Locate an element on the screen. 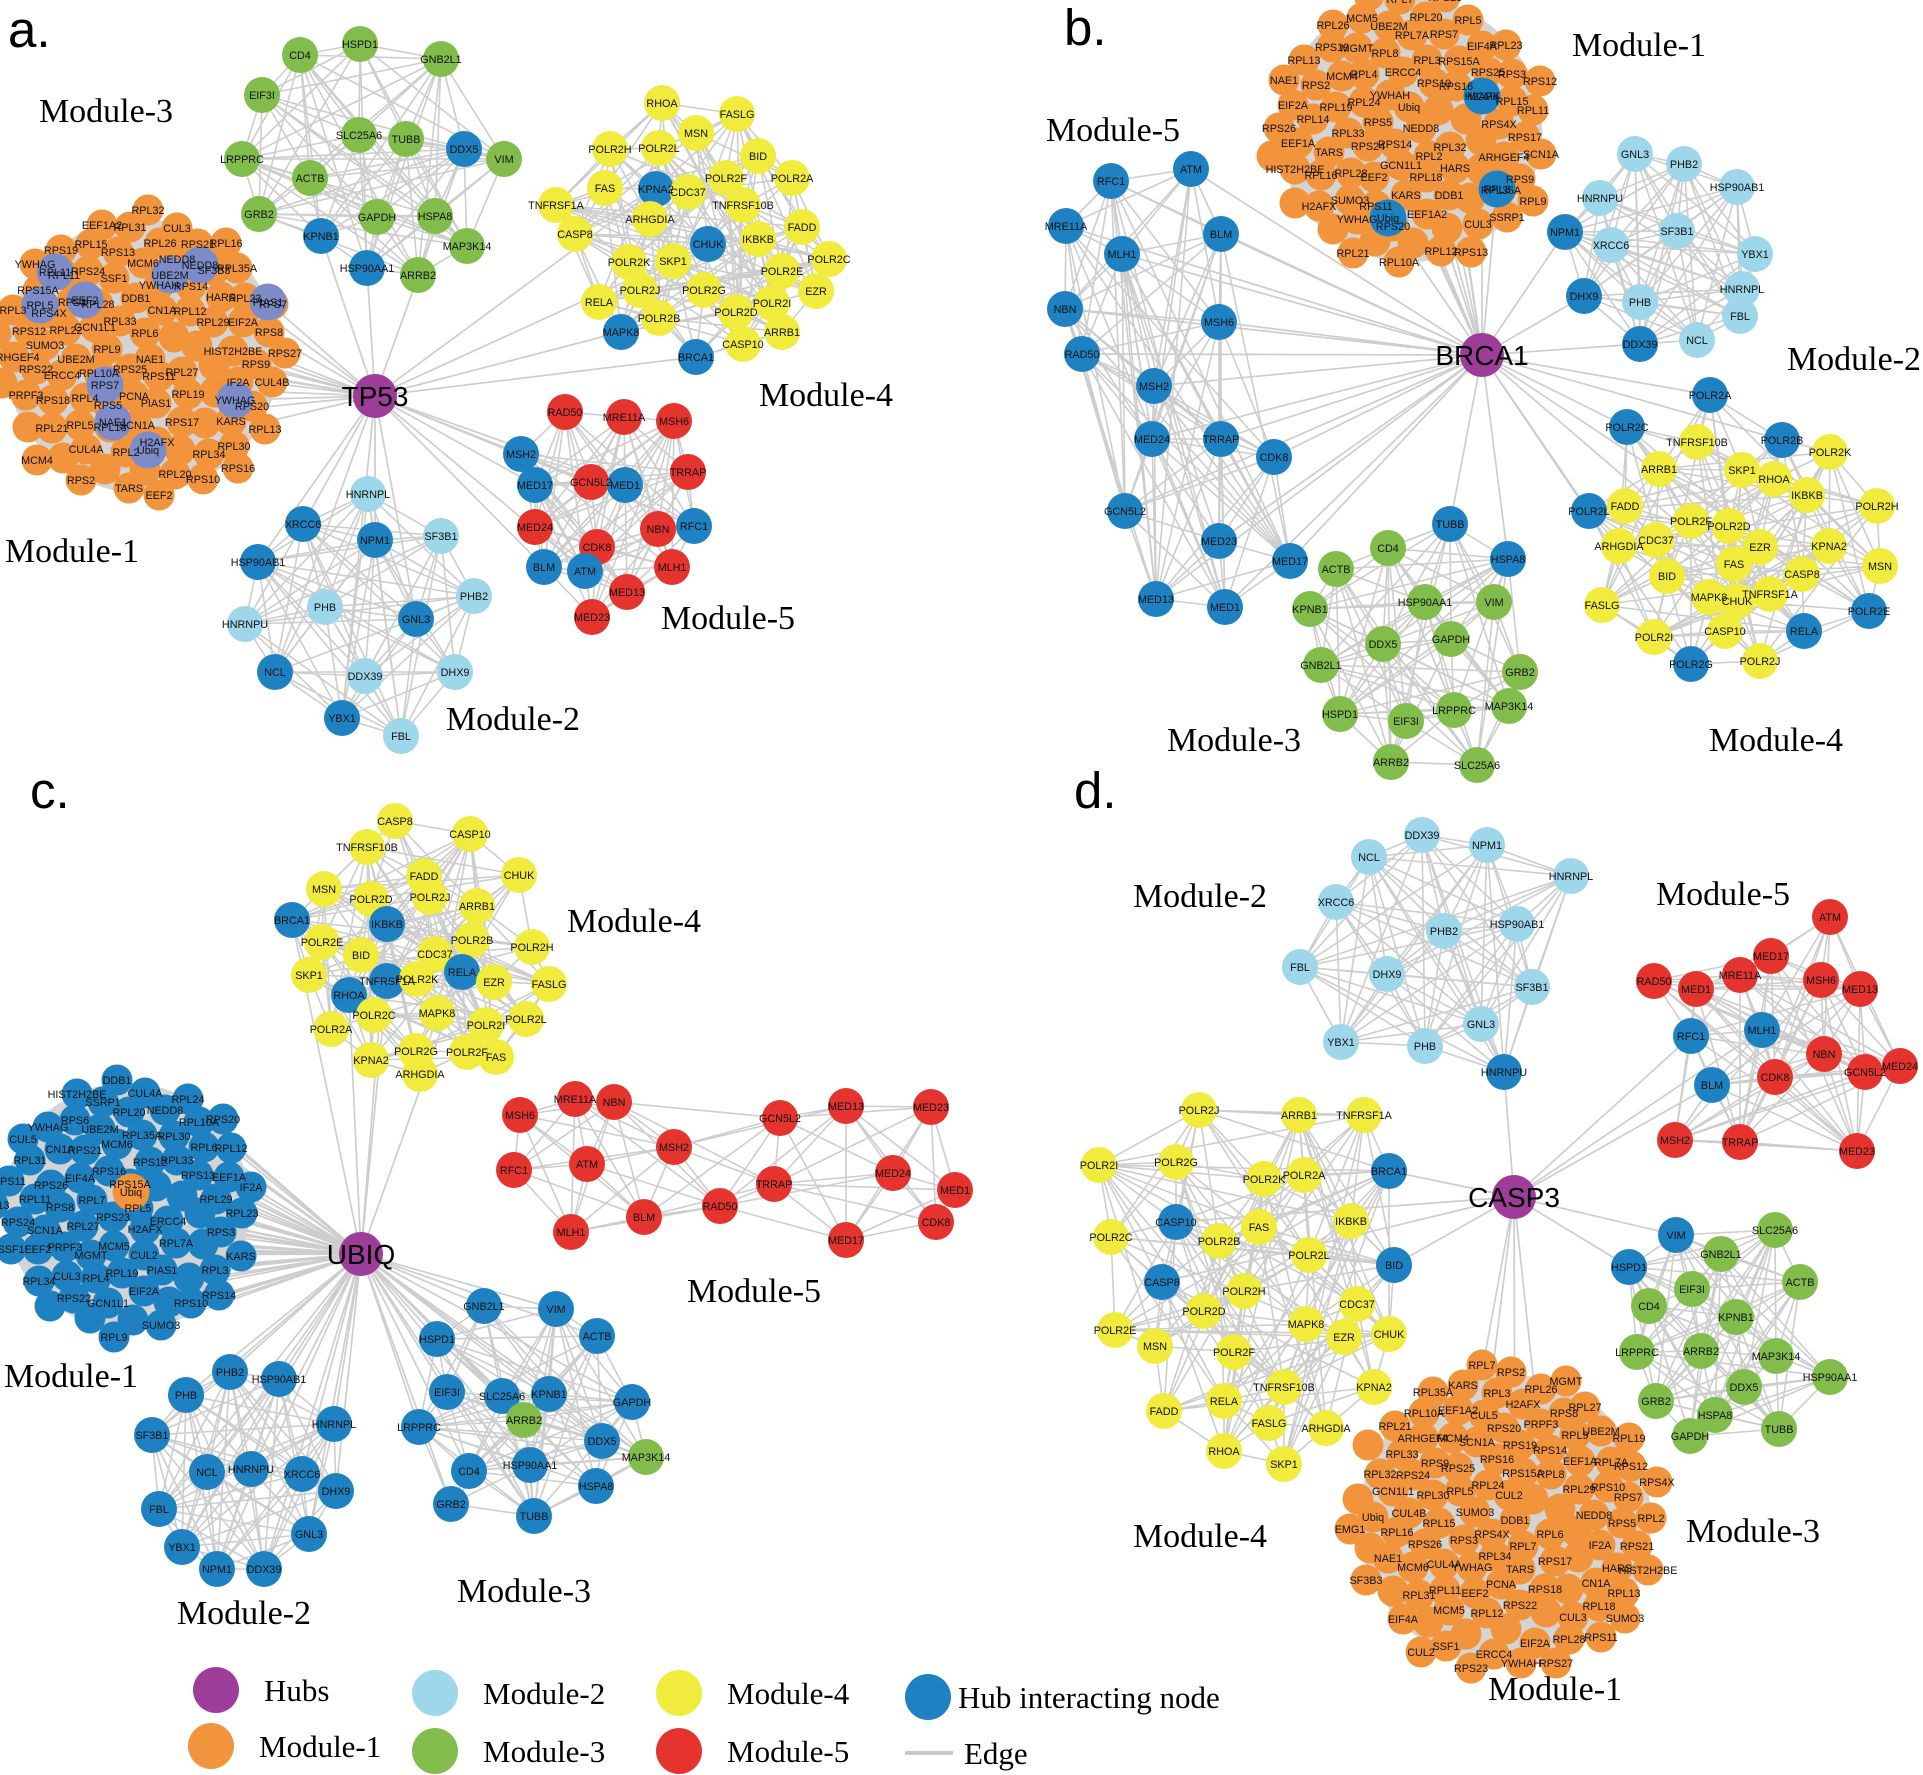 The width and height of the screenshot is (1923, 1775). svg-text: IKBKB is located at coordinates (1807, 496).